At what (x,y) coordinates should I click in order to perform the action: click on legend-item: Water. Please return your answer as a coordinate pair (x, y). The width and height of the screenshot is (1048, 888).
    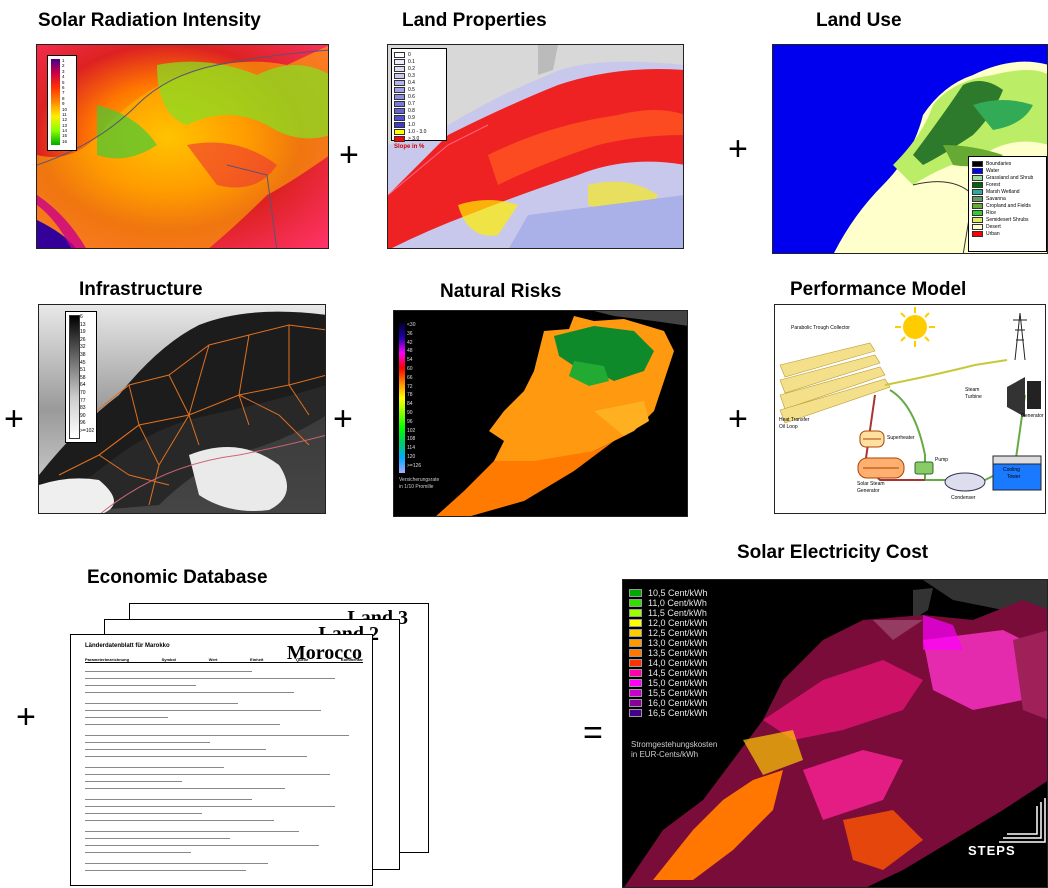
    Looking at the image, I should click on (1007, 170).